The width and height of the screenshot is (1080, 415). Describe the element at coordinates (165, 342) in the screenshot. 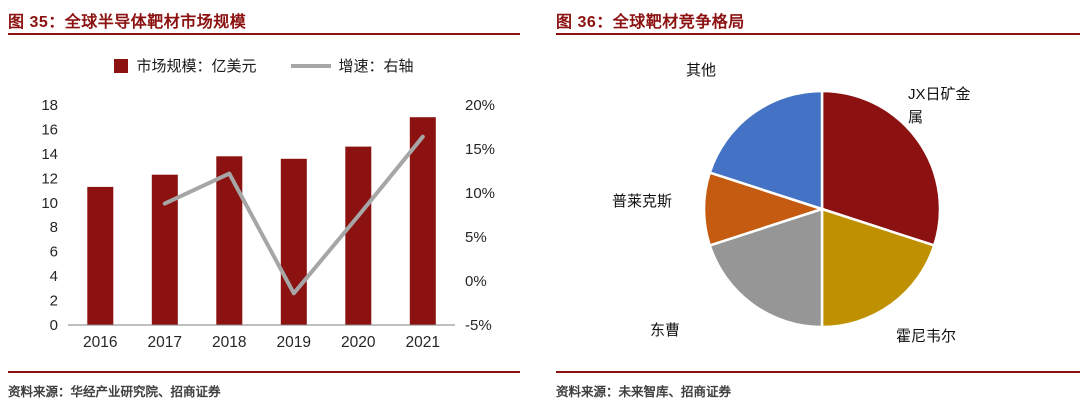

I see `svg-text: 2017` at that location.